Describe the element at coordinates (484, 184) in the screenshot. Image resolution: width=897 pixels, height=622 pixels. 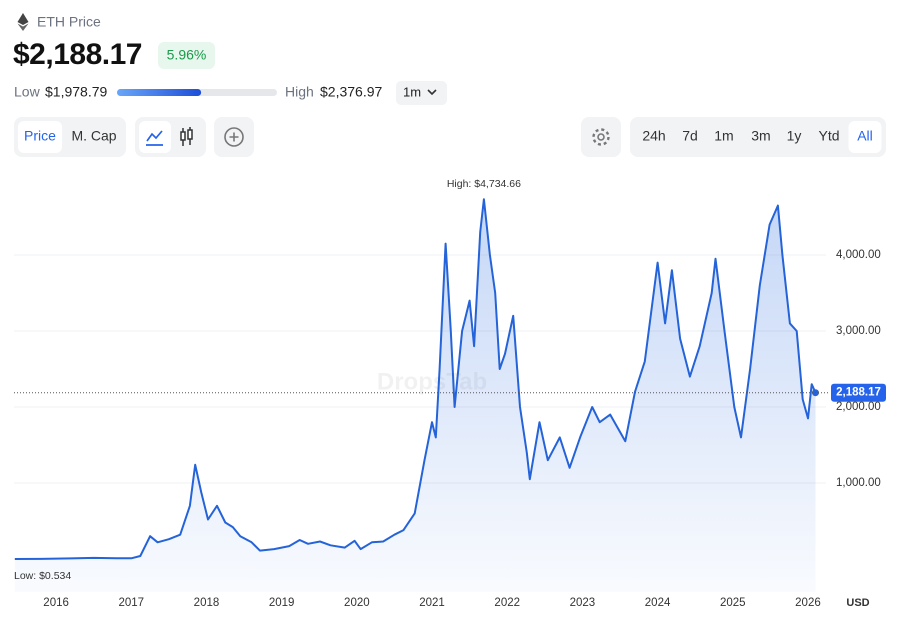
I see `high-annotation: High: $4,734.66` at that location.